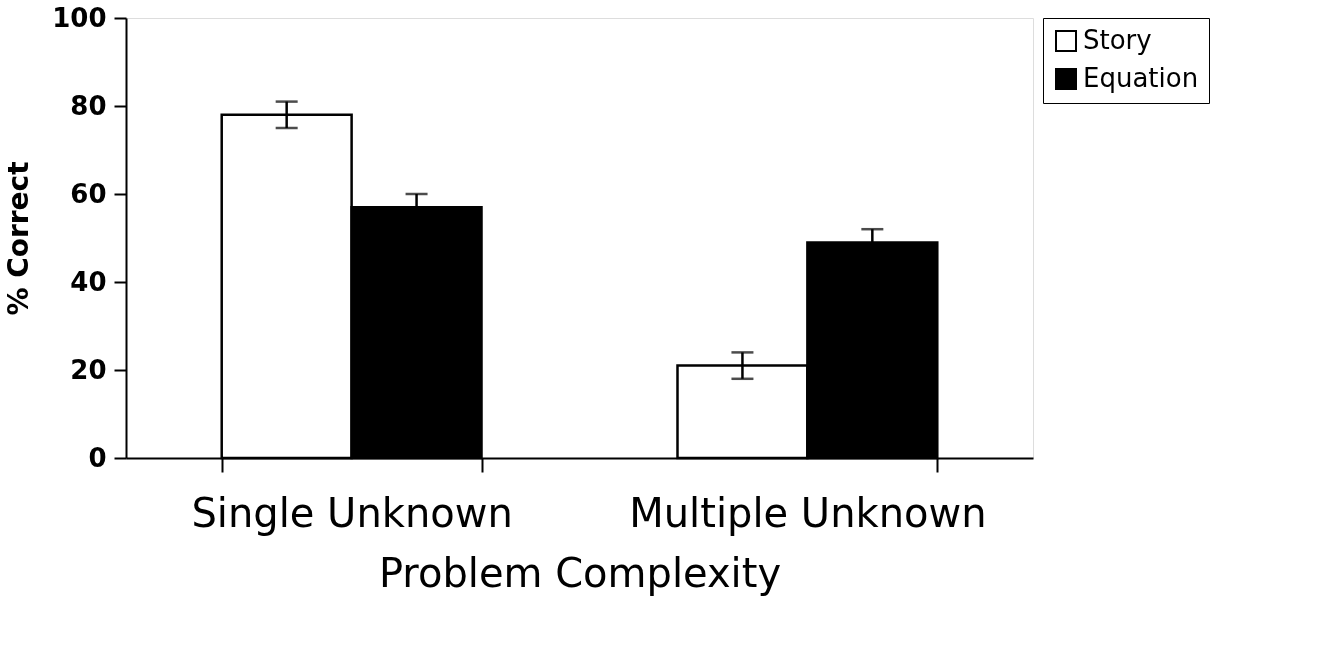  I want to click on x-axis-title: Problem Complexity, so click(580, 572).